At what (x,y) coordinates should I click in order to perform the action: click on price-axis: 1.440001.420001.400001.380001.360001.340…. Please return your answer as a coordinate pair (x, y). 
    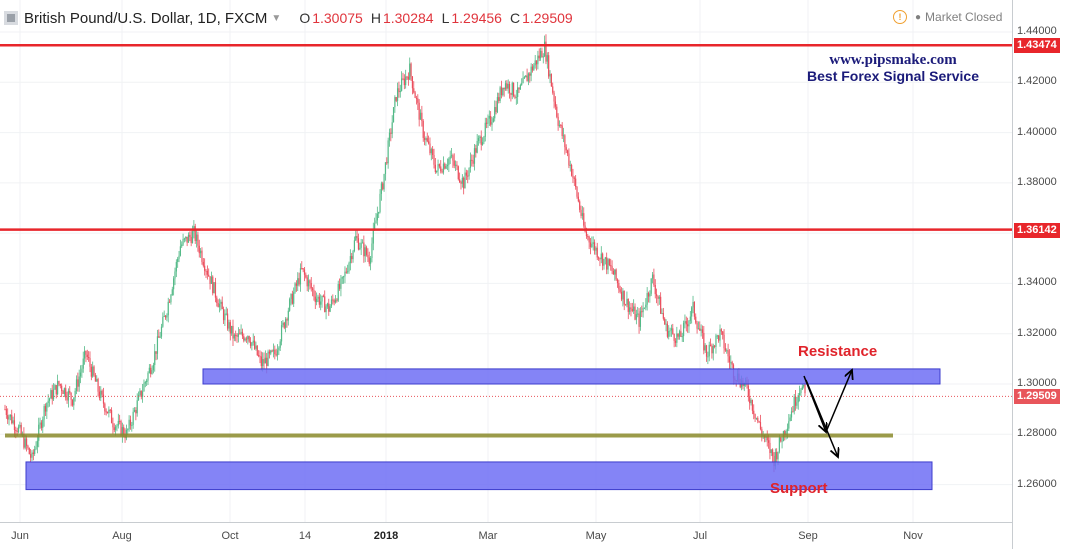
    Looking at the image, I should click on (1039, 274).